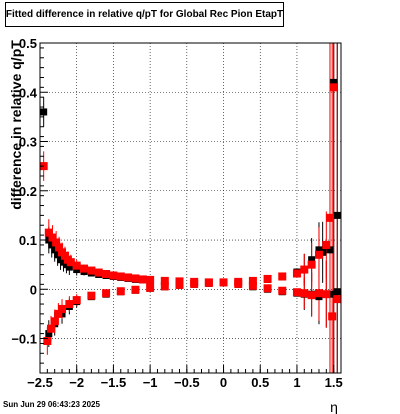  What do you see at coordinates (223, 382) in the screenshot?
I see `x-tick-label: 0` at bounding box center [223, 382].